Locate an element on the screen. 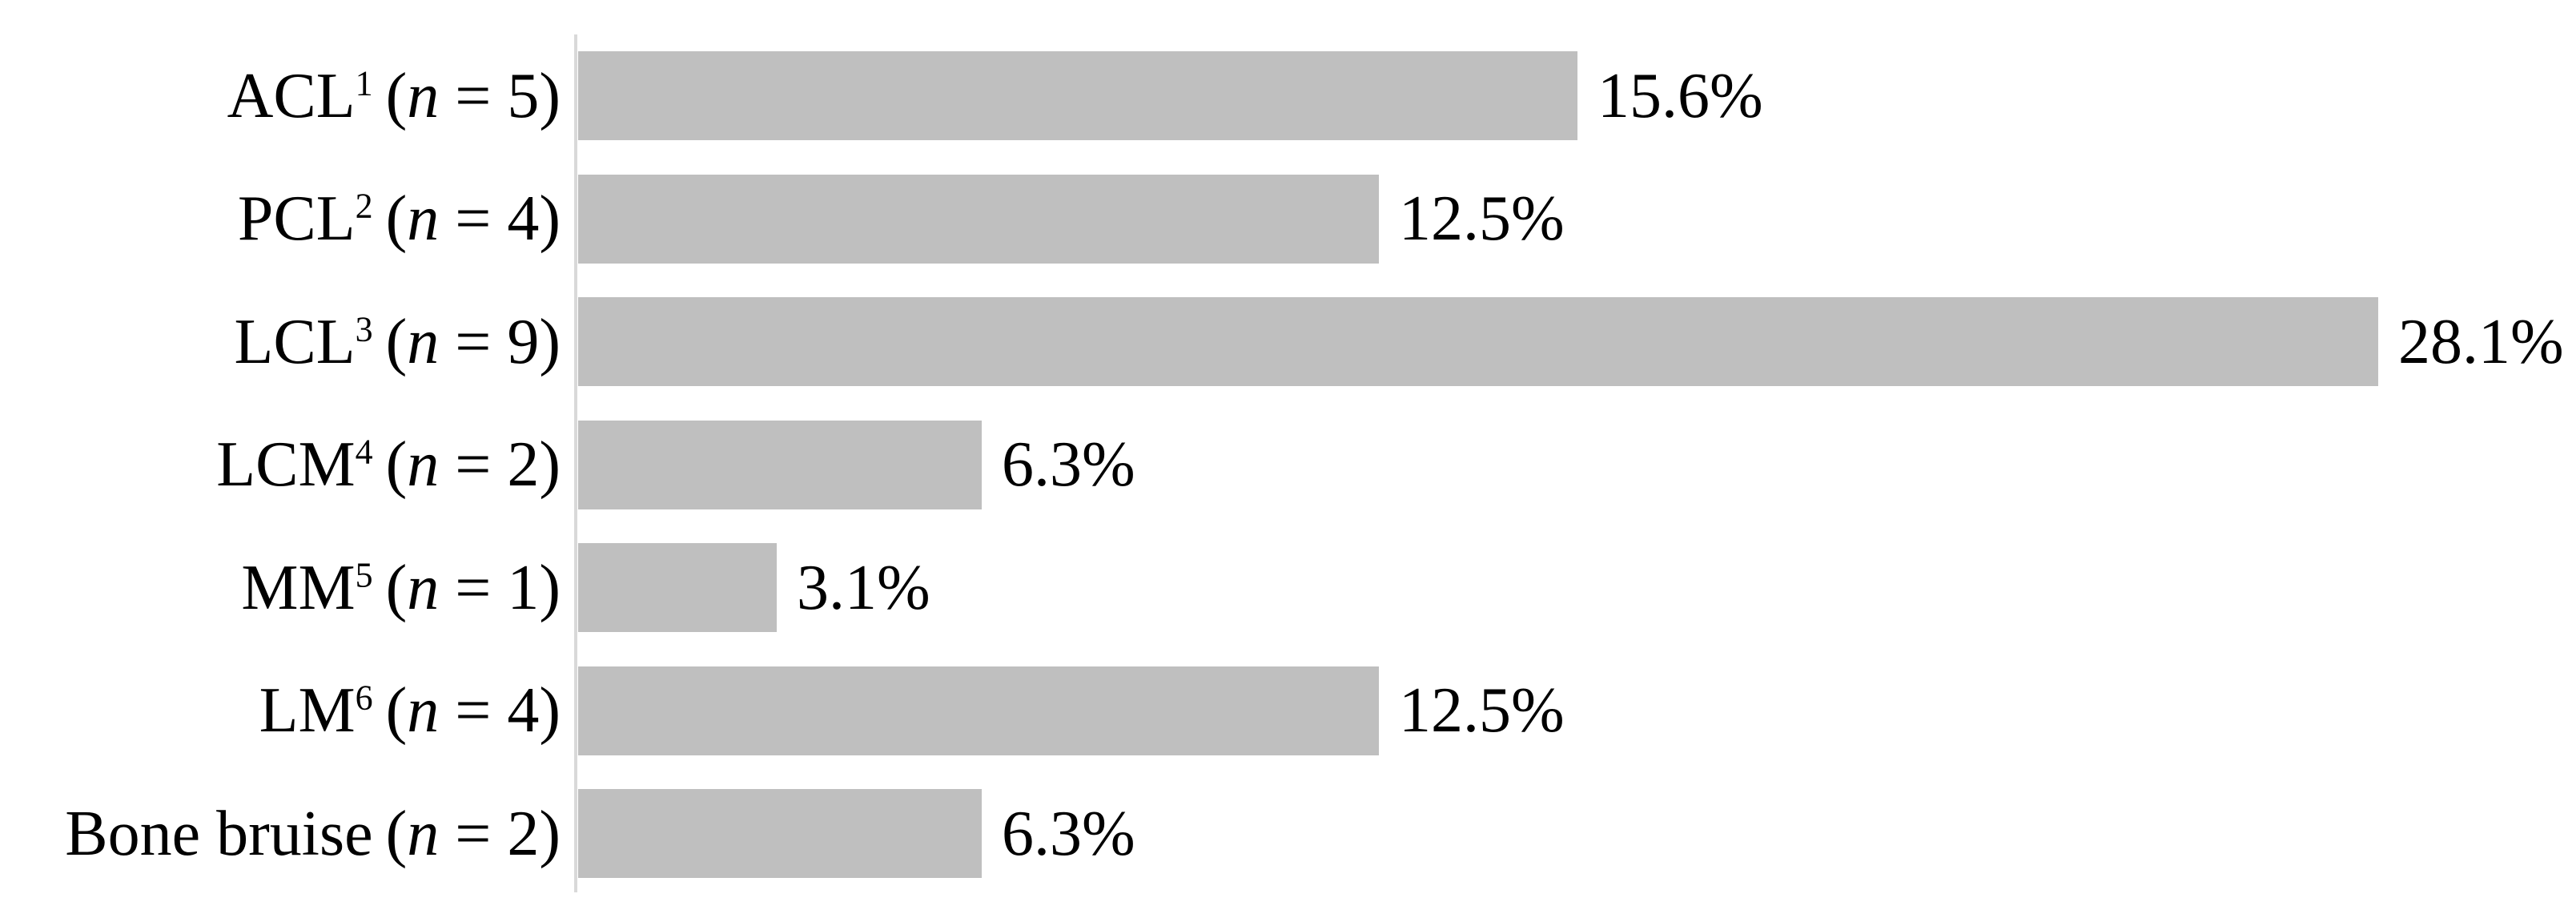 The image size is (2576, 922). category-label: Bone bruise (n = 2) is located at coordinates (280, 834).